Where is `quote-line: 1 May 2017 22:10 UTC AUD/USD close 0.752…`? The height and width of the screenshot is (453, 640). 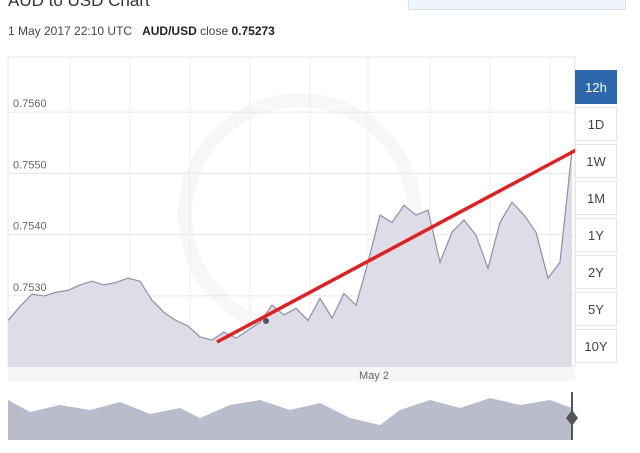 quote-line: 1 May 2017 22:10 UTC AUD/USD close 0.752… is located at coordinates (141, 31).